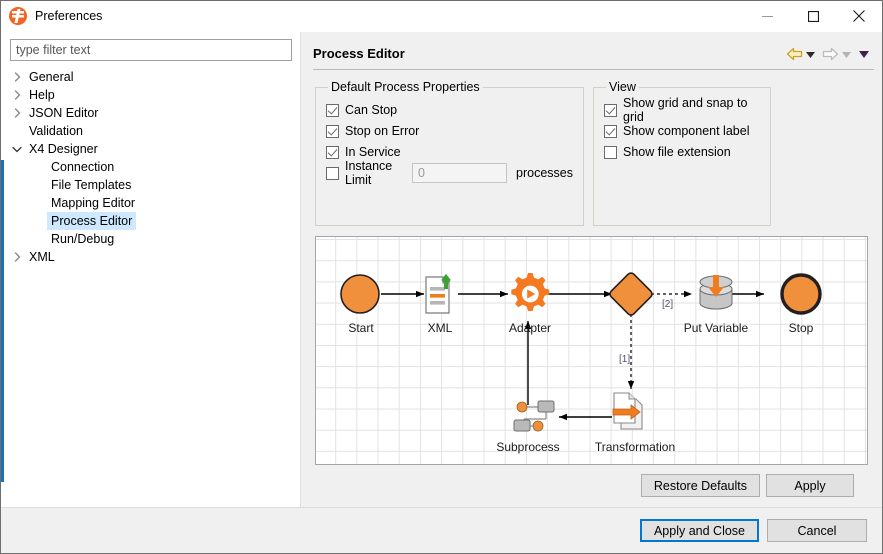 This screenshot has width=883, height=554. Describe the element at coordinates (699, 530) in the screenshot. I see `apply-and-close-button: Apply and Close` at that location.